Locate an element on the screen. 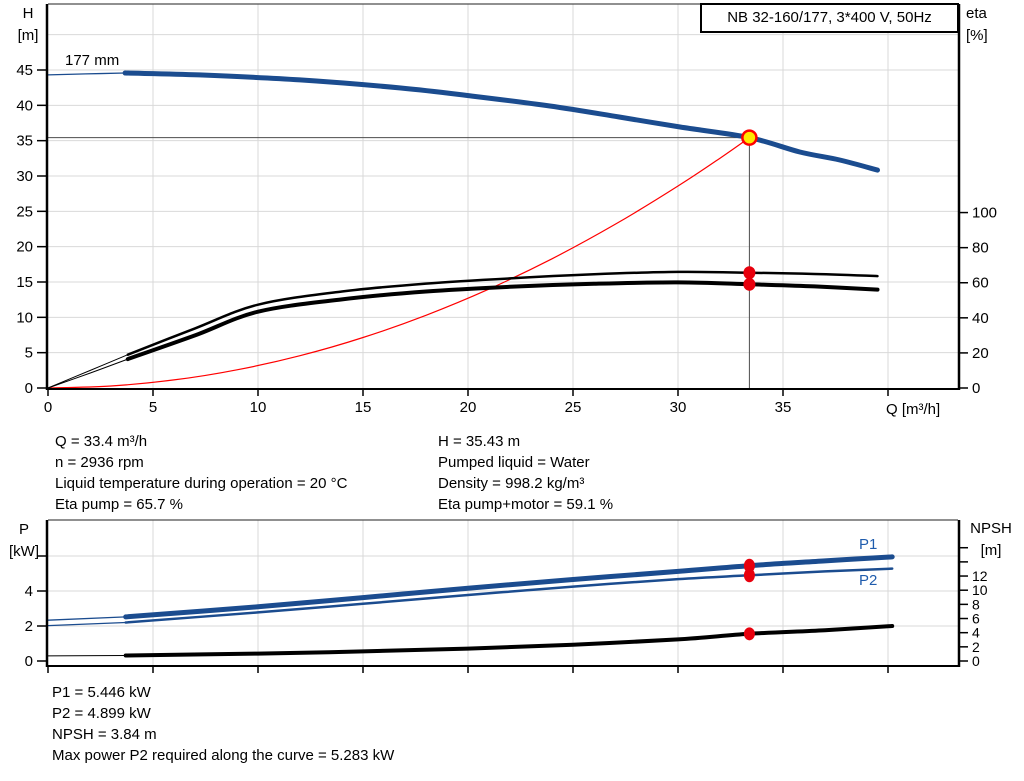 The width and height of the screenshot is (1024, 781). y-tick-label-left: 15 is located at coordinates (24, 282).